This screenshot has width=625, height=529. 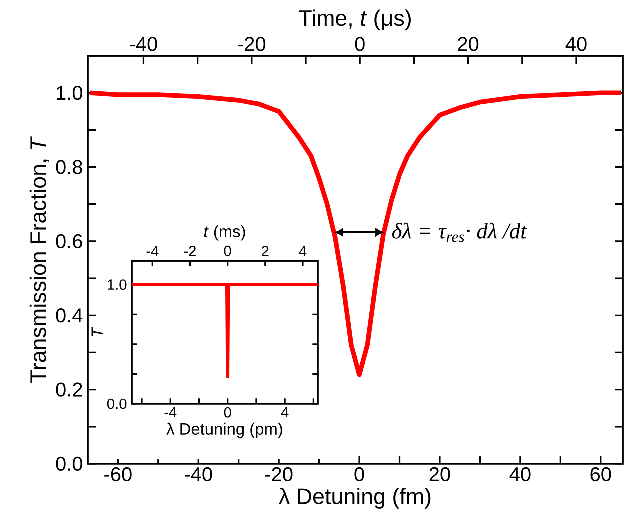 I want to click on y-axis-title: T, so click(x=98, y=331).